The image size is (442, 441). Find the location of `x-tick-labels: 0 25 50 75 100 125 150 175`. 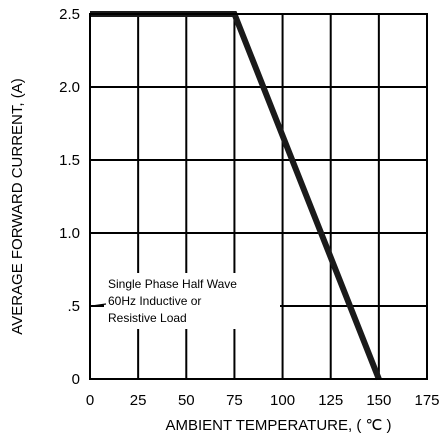

x-tick-labels: 0 25 50 75 100 125 150 175 is located at coordinates (263, 400).